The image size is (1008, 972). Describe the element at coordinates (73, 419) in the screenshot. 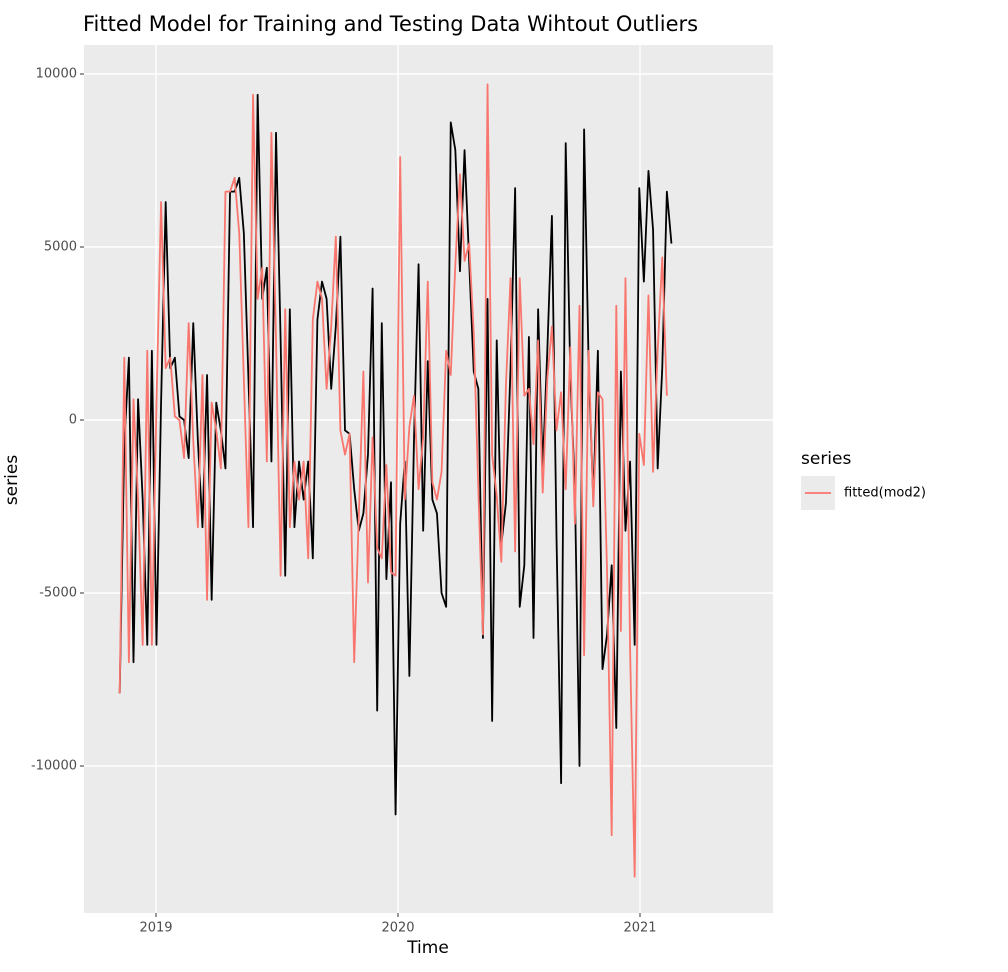

I see `y-tick-label: 0` at that location.